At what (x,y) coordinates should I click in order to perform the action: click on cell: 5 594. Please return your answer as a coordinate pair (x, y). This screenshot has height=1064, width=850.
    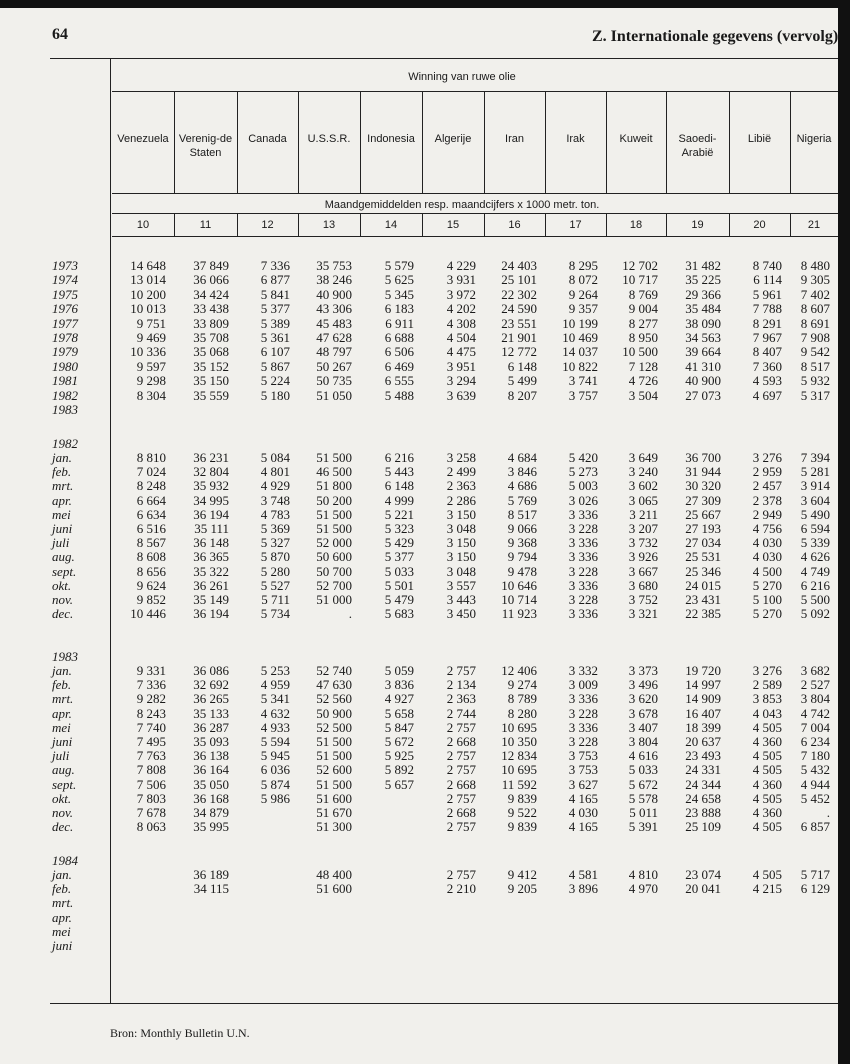
    Looking at the image, I should click on (275, 741).